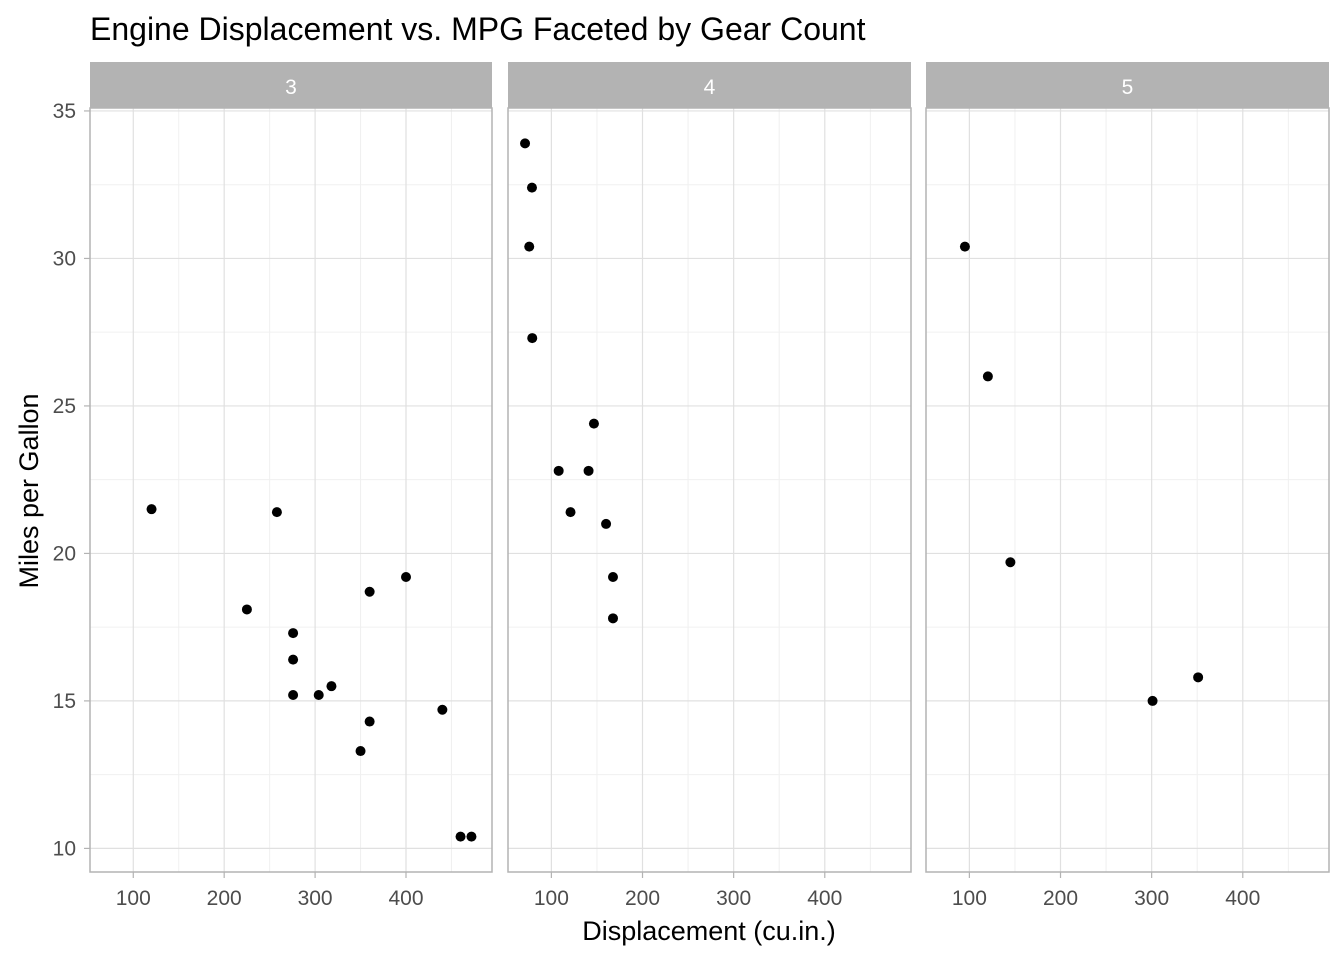  What do you see at coordinates (291, 87) in the screenshot?
I see `facet-strip-label: 3` at bounding box center [291, 87].